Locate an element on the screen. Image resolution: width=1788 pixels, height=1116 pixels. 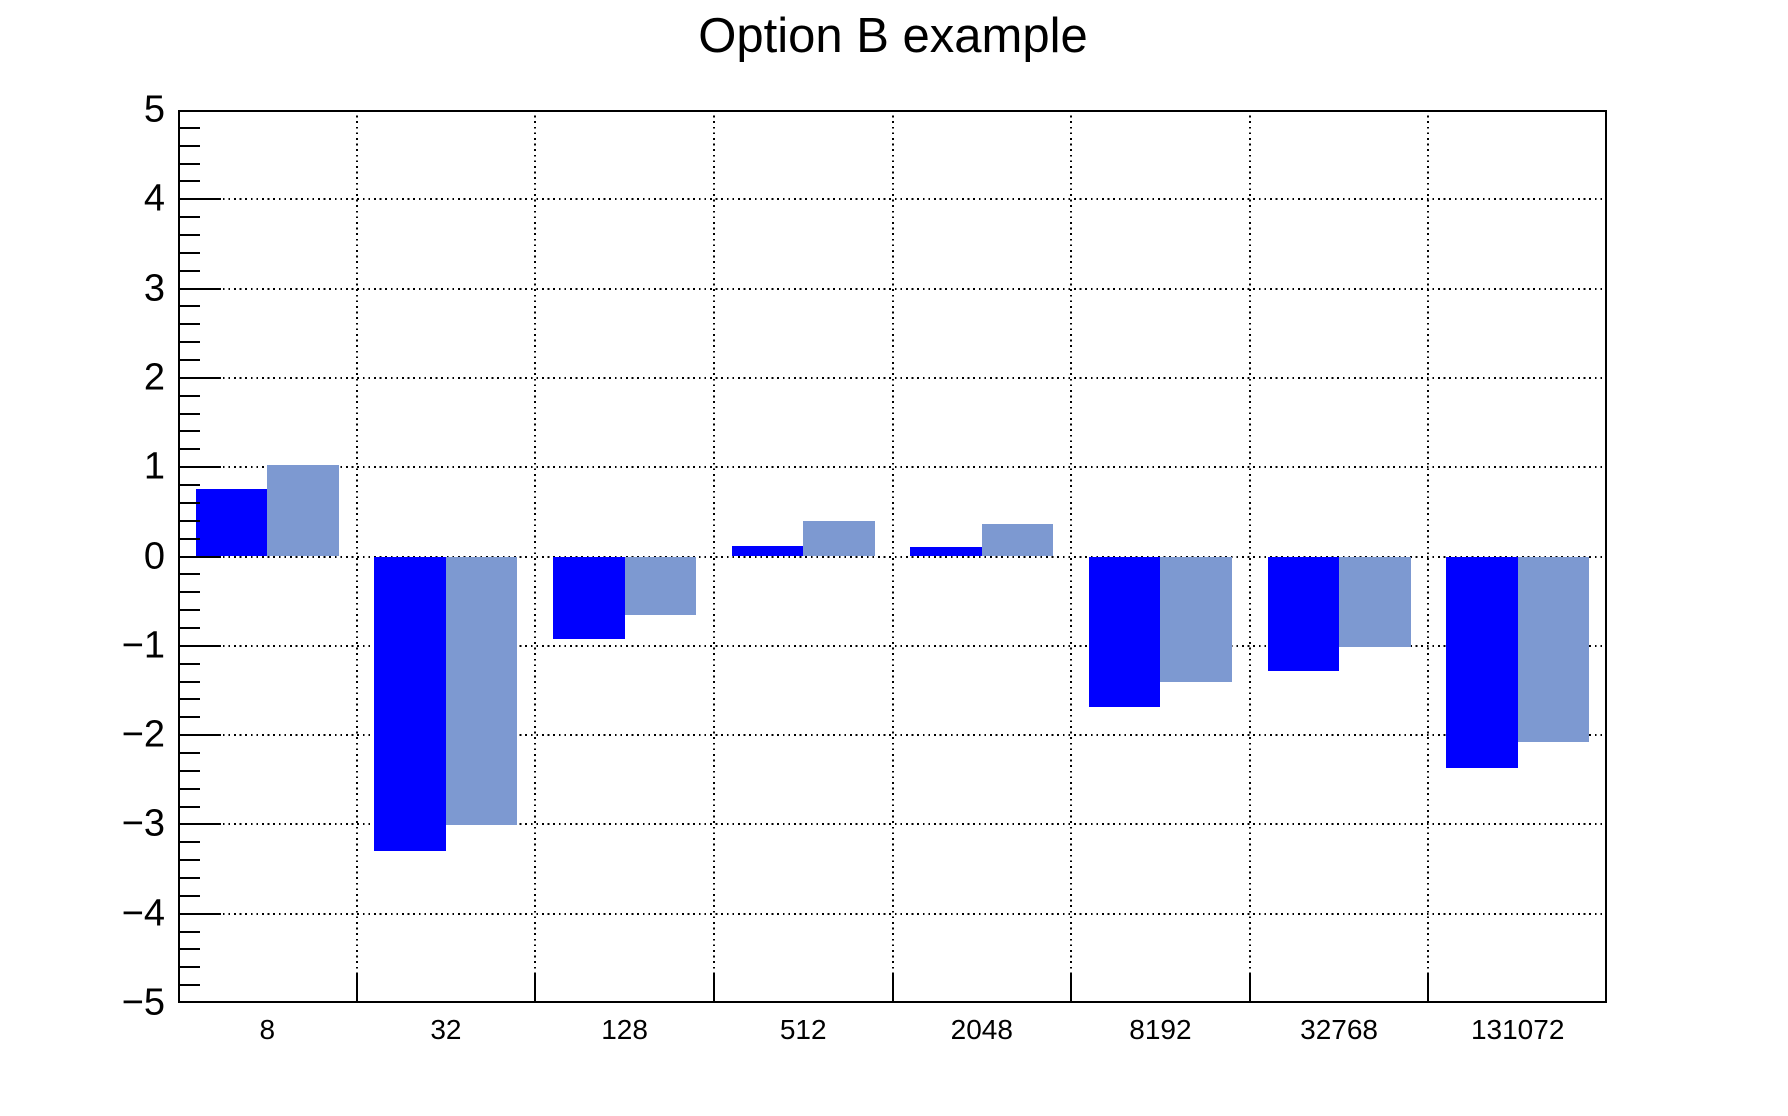
y-axis-tick-label: −4 is located at coordinates (143, 913).